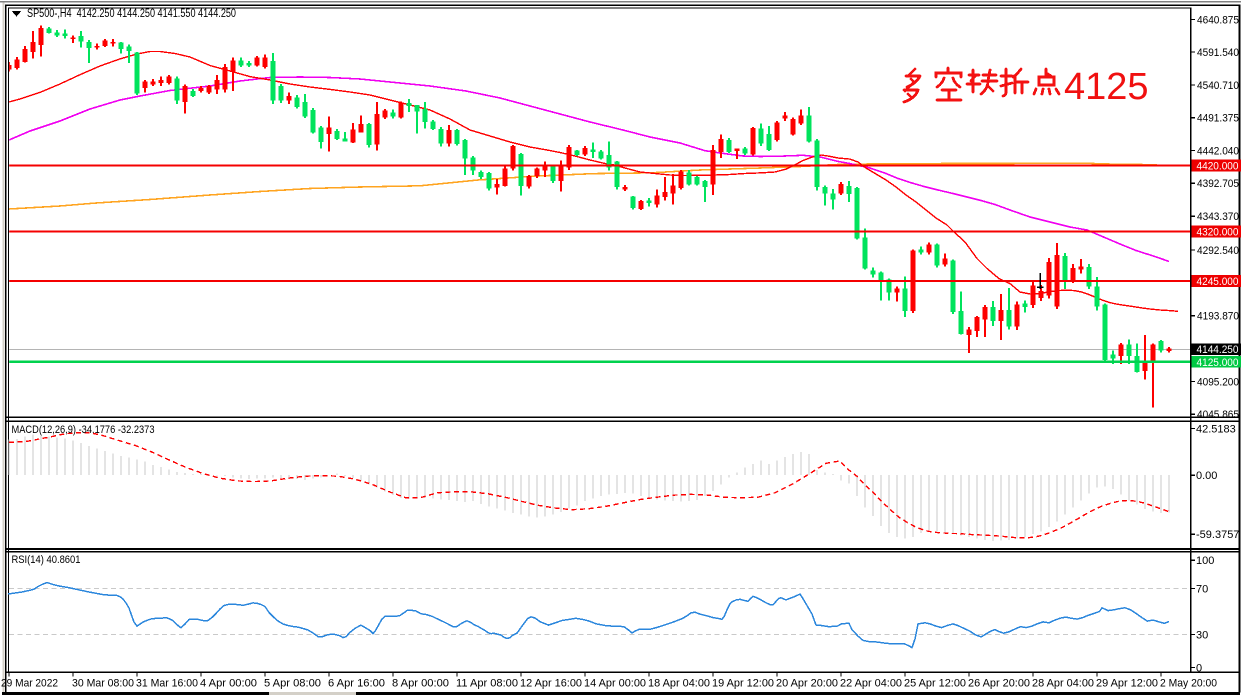  What do you see at coordinates (1199, 668) in the screenshot?
I see `svg-text: 0` at bounding box center [1199, 668].